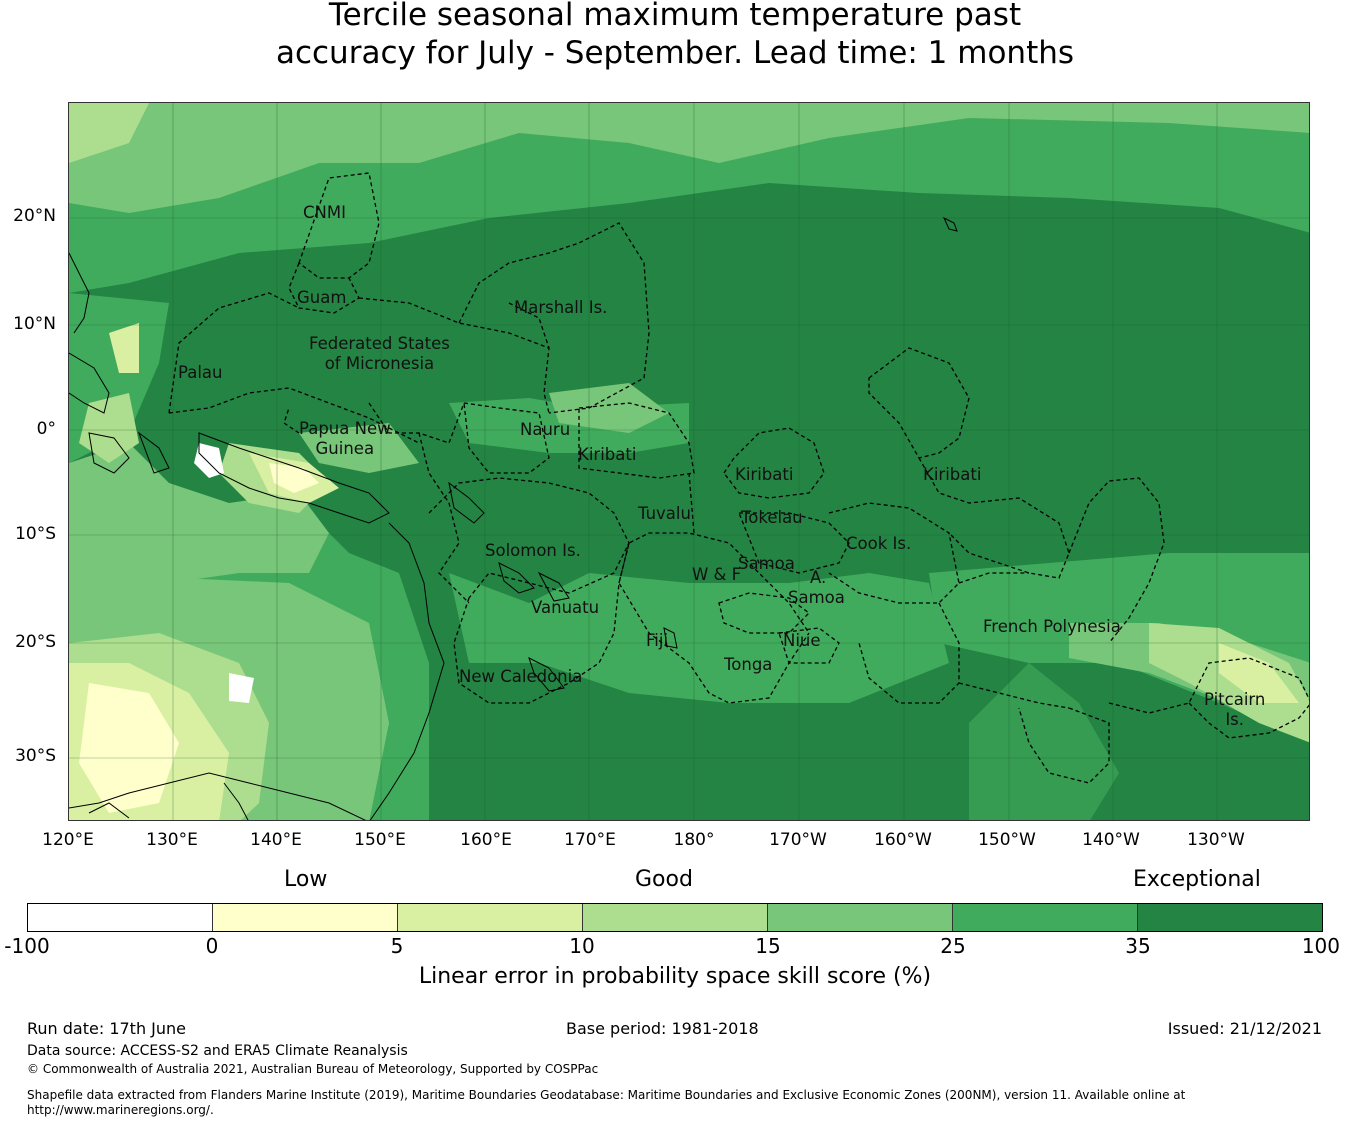  I want to click on lat-label-10n: 10°N, so click(34, 324).